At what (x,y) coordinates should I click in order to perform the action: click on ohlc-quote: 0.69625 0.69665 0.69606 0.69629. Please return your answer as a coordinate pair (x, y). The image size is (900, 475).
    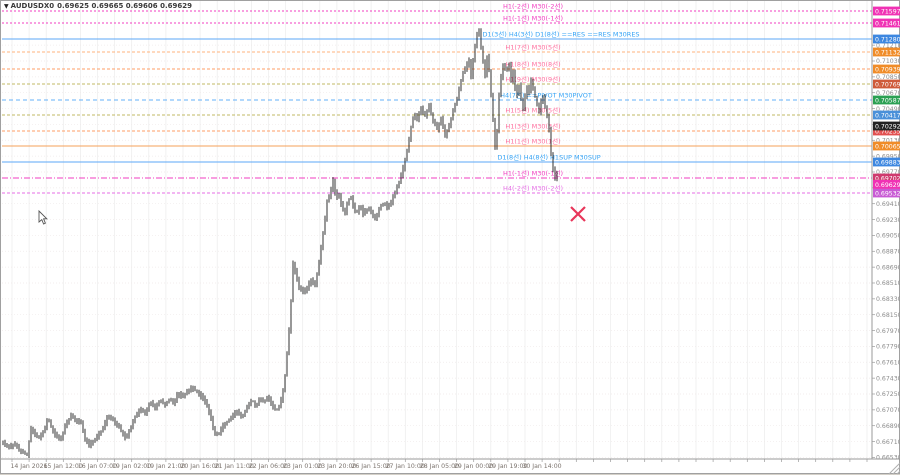
    Looking at the image, I should click on (124, 6).